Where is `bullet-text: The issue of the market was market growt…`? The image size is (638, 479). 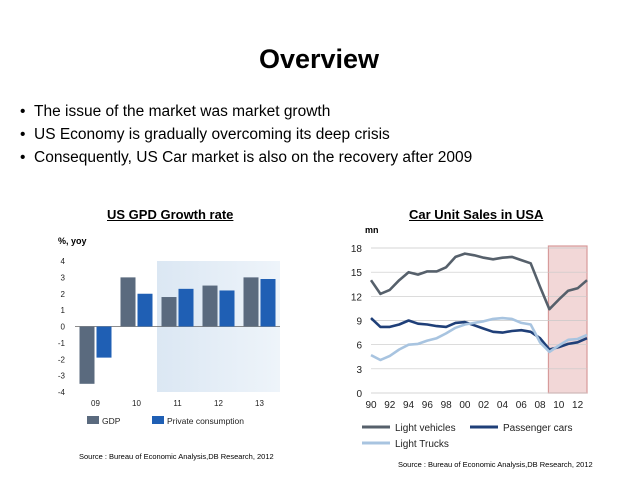 bullet-text: The issue of the market was market growt… is located at coordinates (182, 111).